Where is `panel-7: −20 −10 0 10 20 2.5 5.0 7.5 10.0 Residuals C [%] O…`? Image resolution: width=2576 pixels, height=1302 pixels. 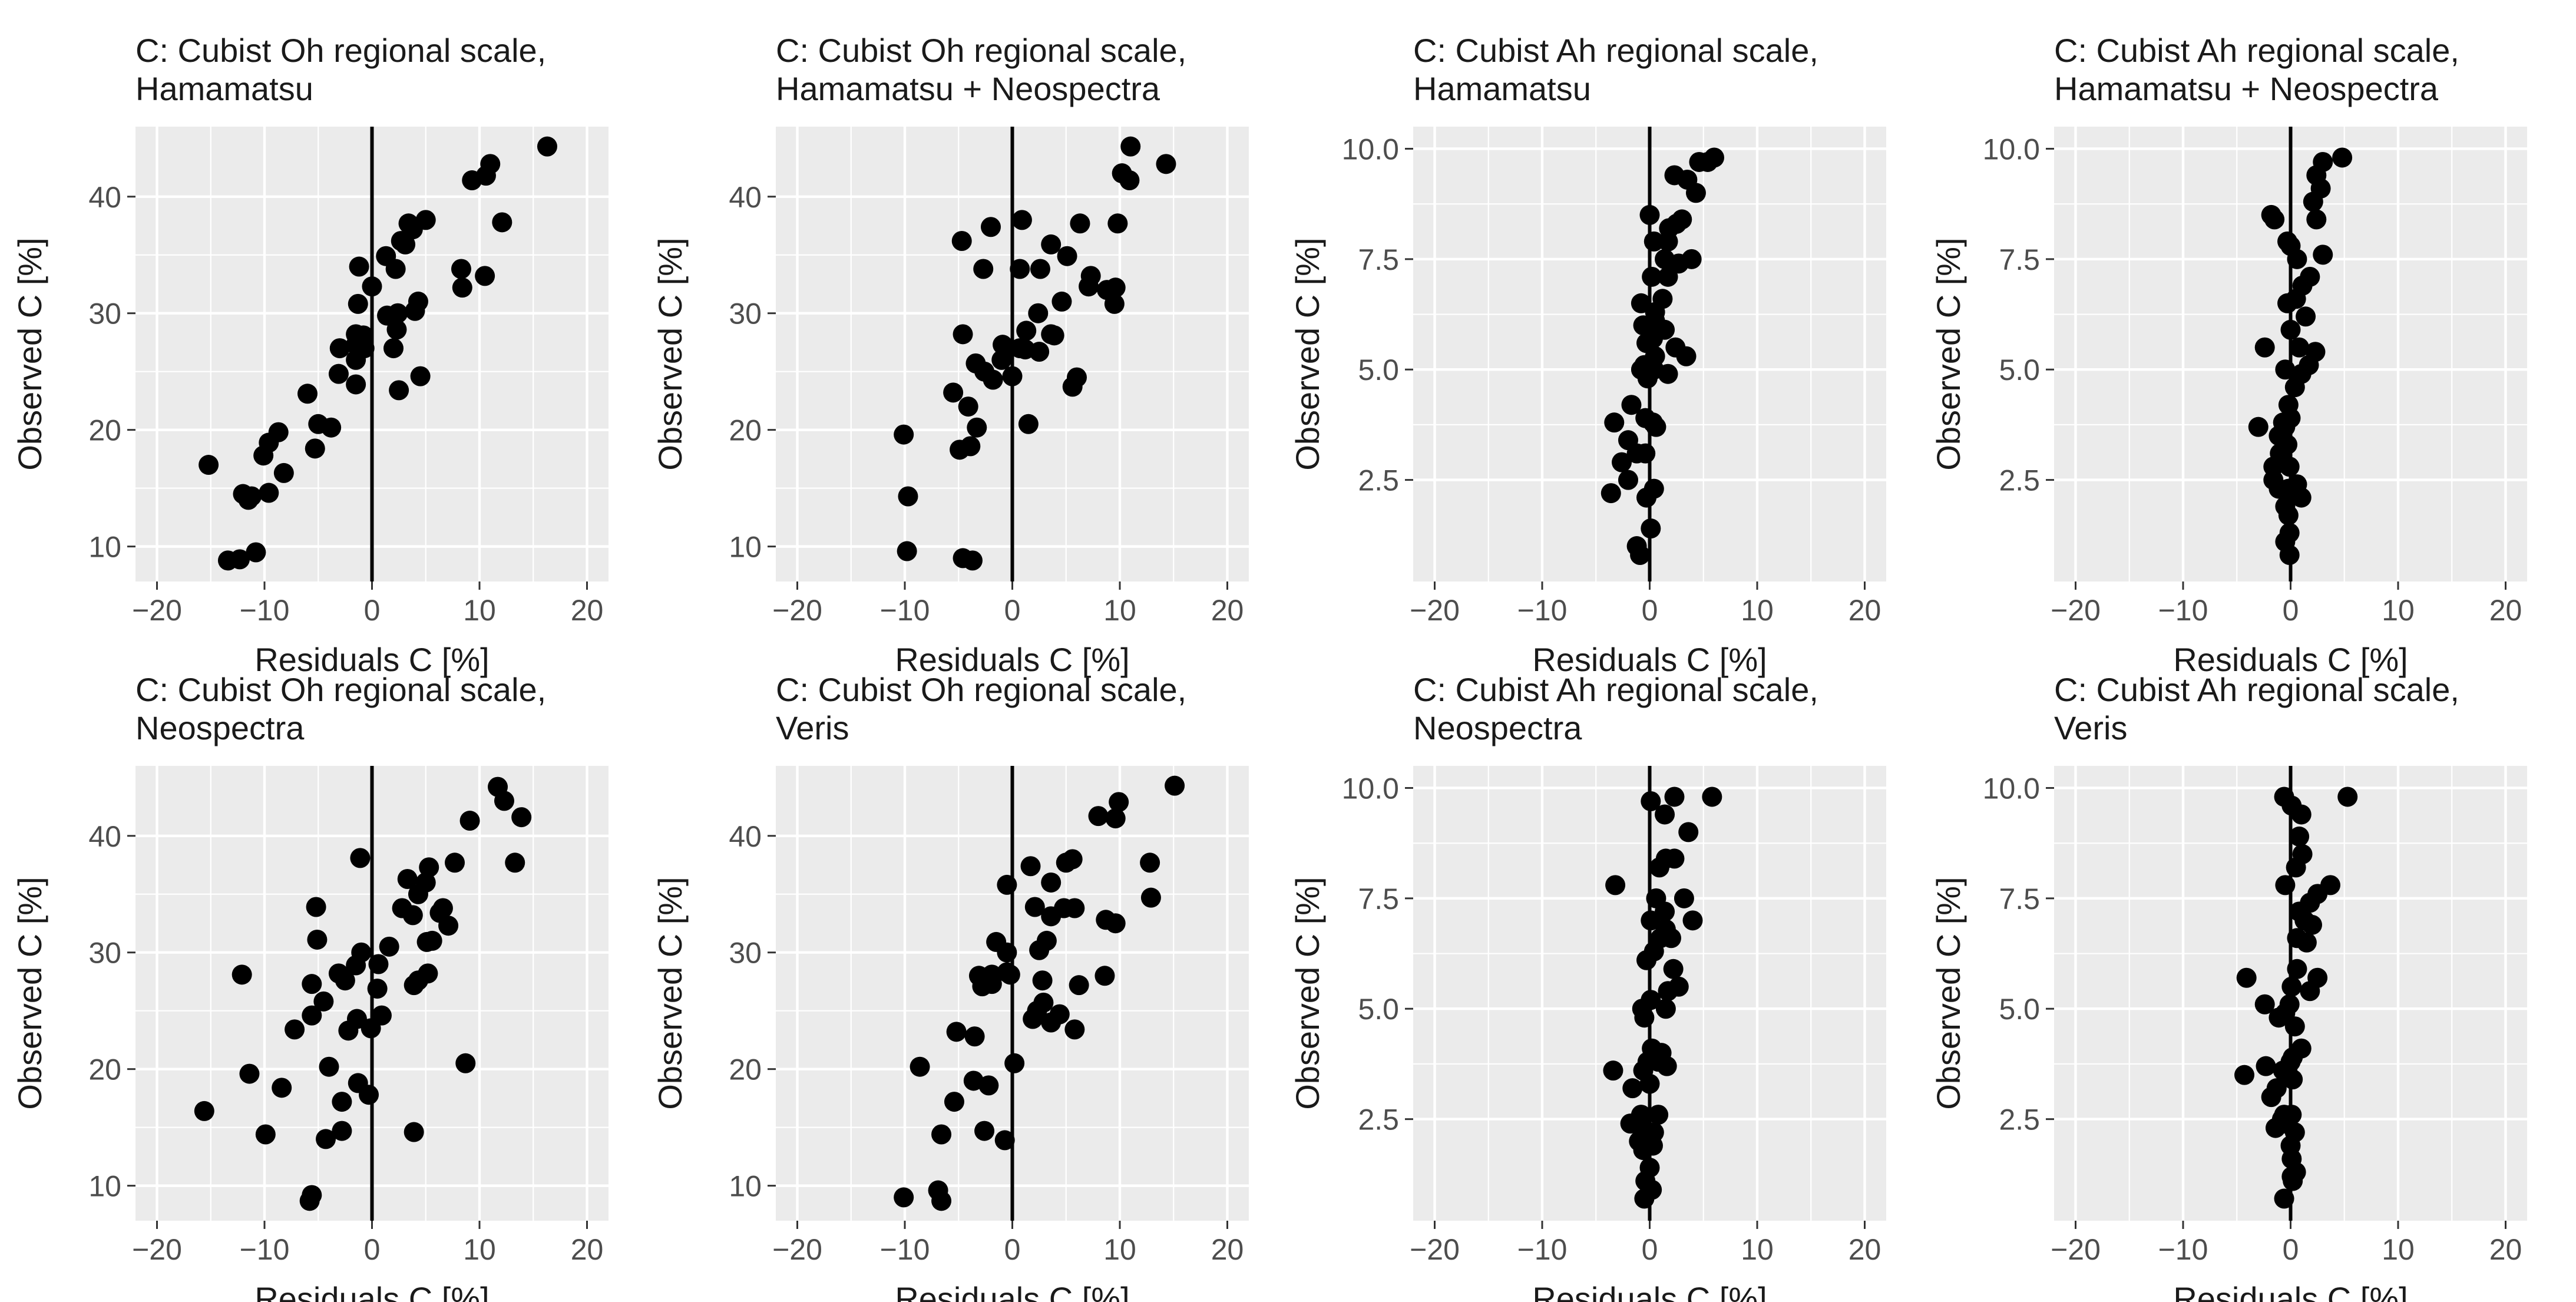
panel-7: −20 −10 0 10 20 2.5 5.0 7.5 10.0 Residuals C [%] O… is located at coordinates (1587, 986).